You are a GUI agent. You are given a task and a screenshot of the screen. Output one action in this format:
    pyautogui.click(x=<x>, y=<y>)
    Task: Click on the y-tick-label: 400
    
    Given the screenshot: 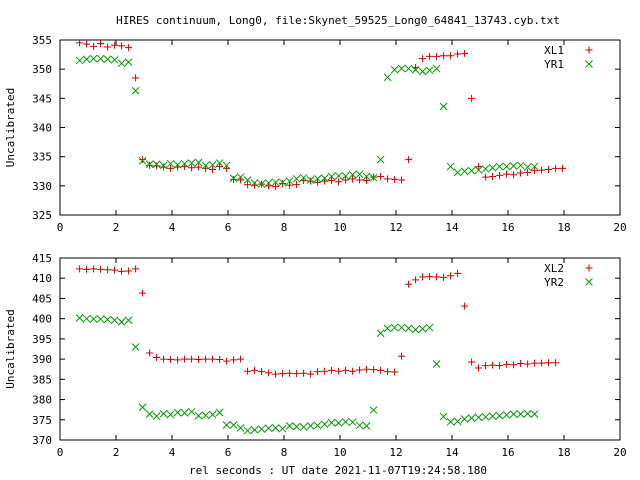 What is the action you would take?
    pyautogui.click(x=42, y=319)
    